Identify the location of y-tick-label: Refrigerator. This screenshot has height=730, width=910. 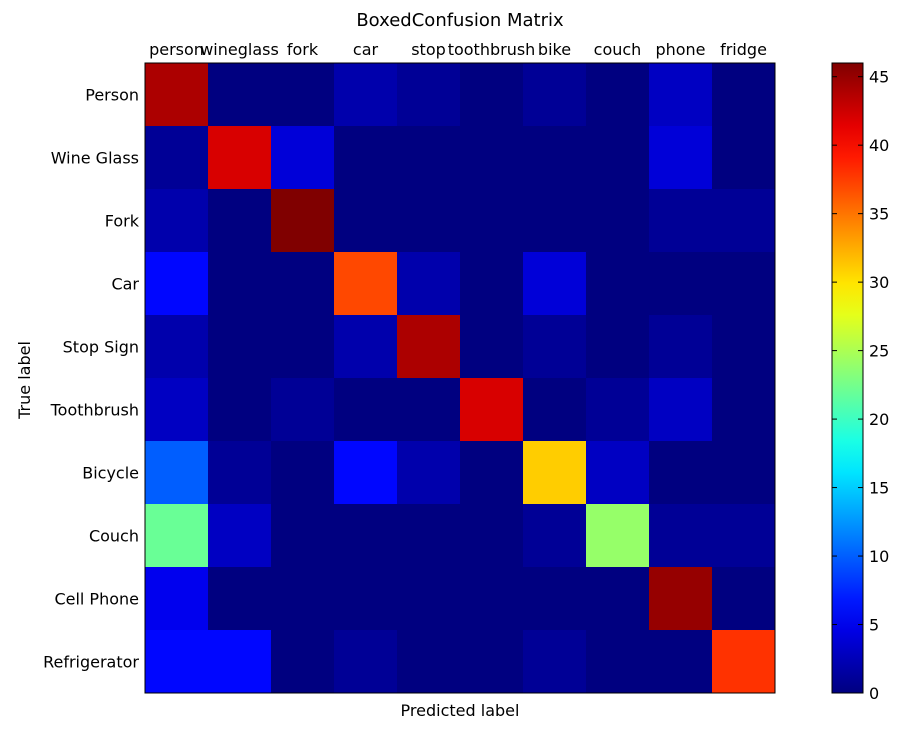
(91, 662).